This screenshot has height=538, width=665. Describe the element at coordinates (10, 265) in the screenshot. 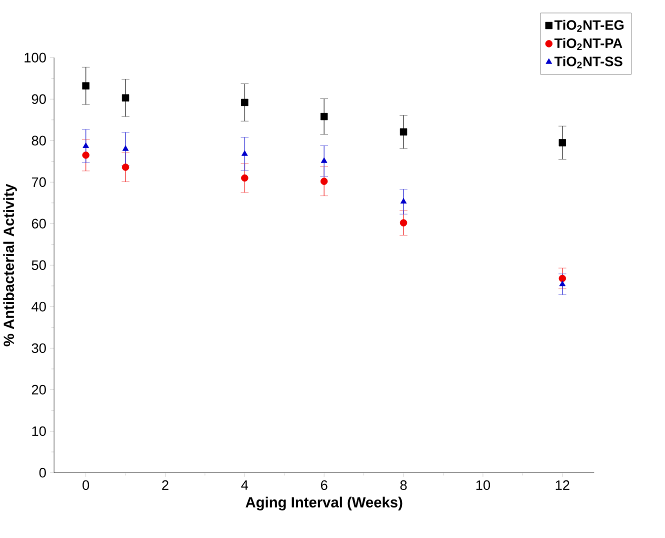

I see `y-axis-title: % Antibacterial Activity` at that location.